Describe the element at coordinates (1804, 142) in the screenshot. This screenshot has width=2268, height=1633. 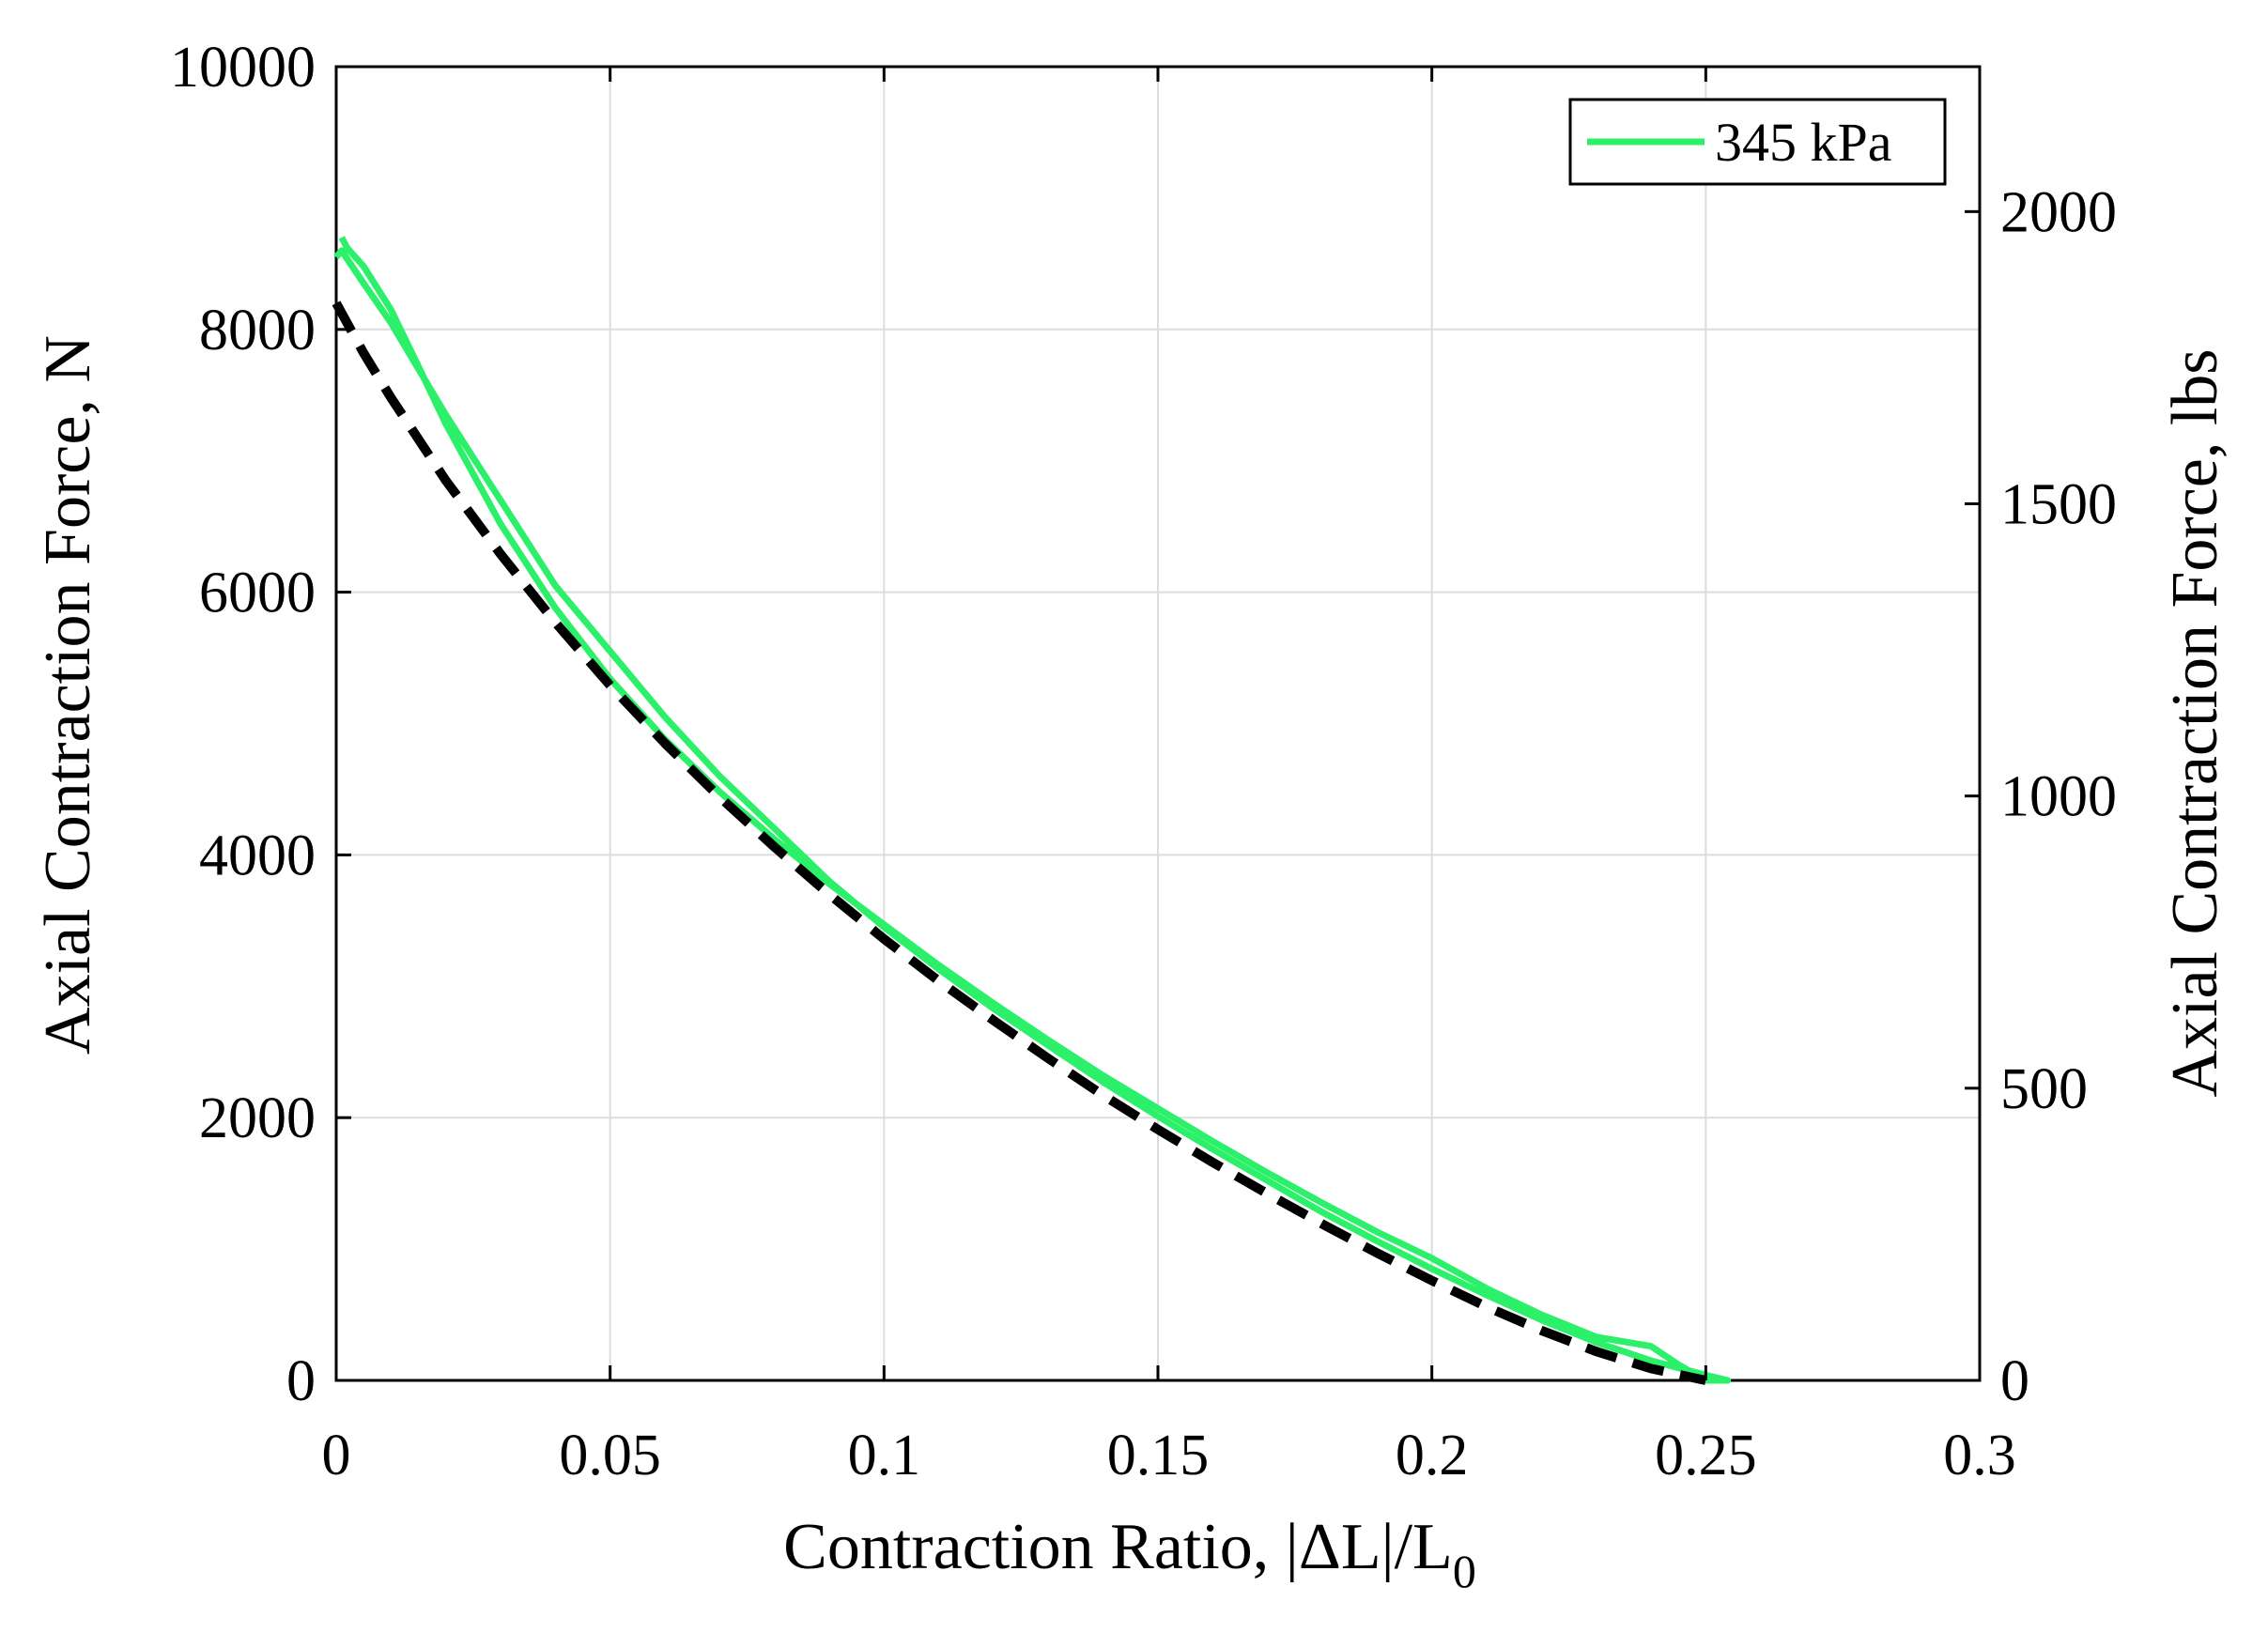
I see `legend-label-345-kpa: 345 kPa` at that location.